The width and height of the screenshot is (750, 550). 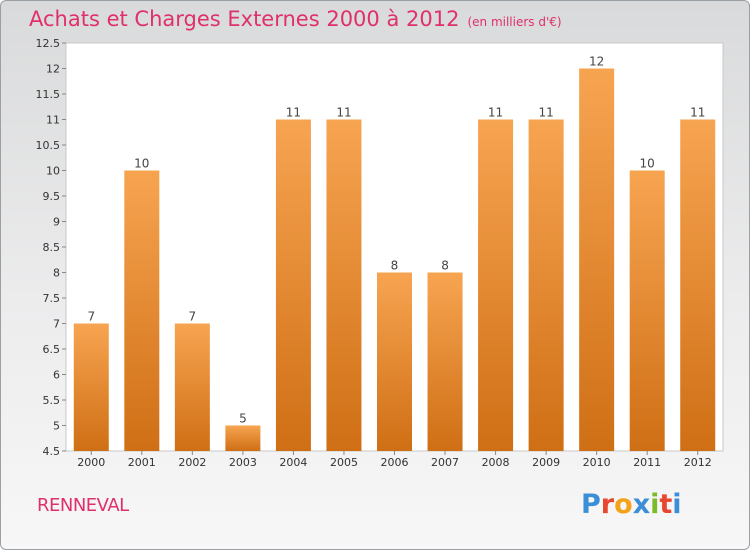 What do you see at coordinates (53, 120) in the screenshot?
I see `y-tick-label: 11` at bounding box center [53, 120].